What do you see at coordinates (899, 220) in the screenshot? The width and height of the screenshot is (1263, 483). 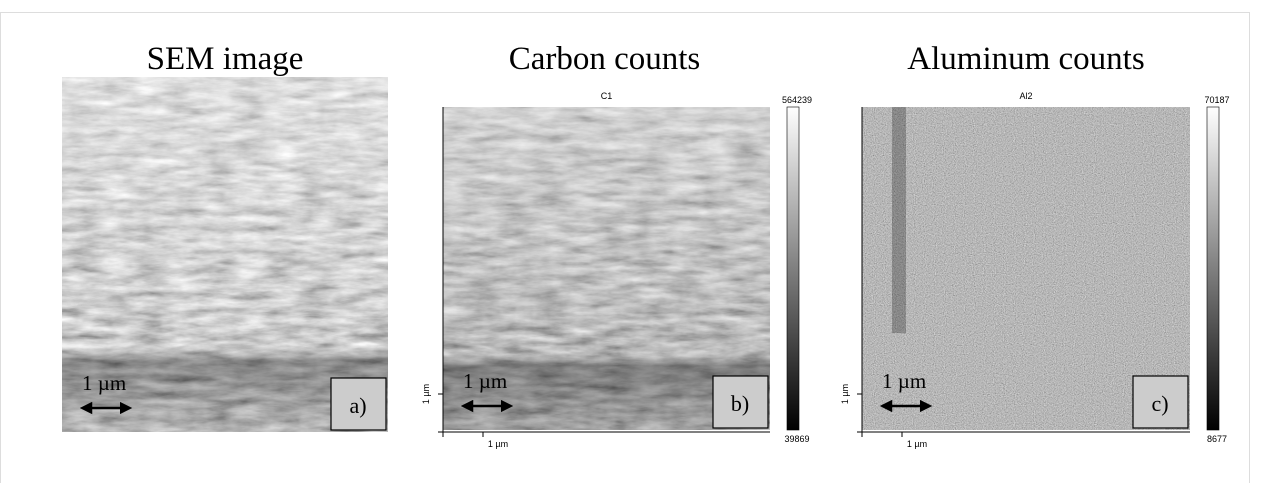 I see `micrograph-shading` at bounding box center [899, 220].